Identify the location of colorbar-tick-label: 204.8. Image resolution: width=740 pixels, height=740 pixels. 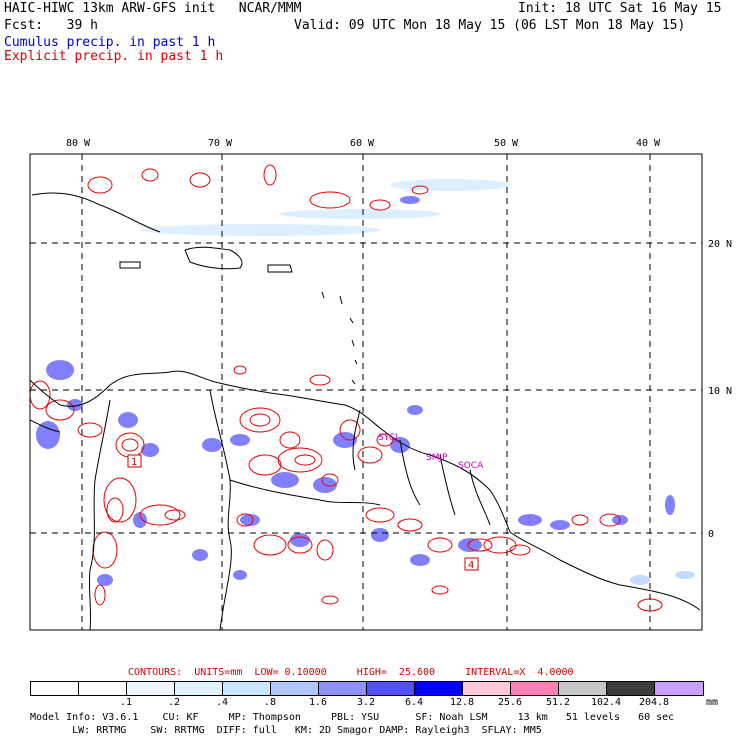
(654, 702).